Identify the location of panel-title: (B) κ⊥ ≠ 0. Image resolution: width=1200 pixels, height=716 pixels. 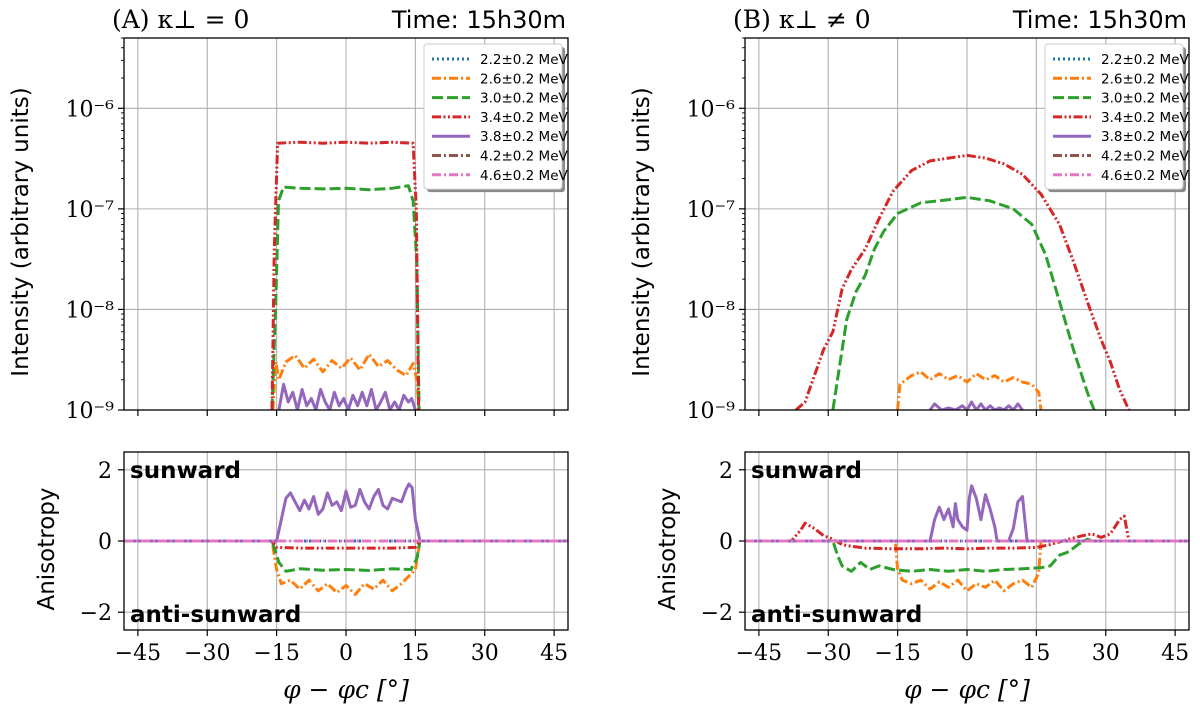
(802, 19).